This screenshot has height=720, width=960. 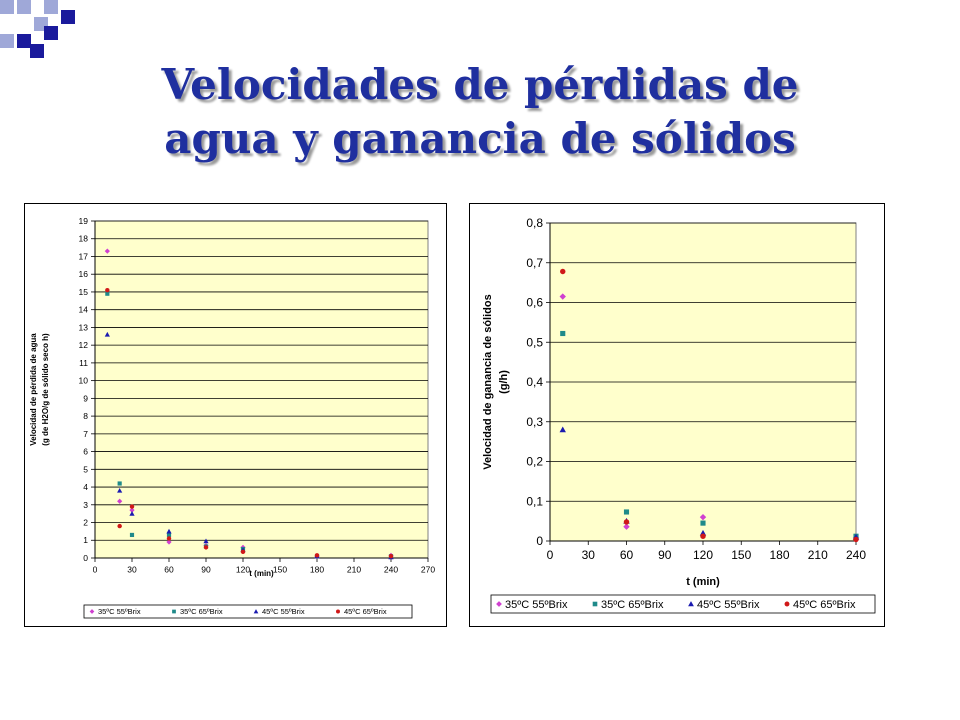 I want to click on y-tick-label: 3, so click(x=85, y=505).